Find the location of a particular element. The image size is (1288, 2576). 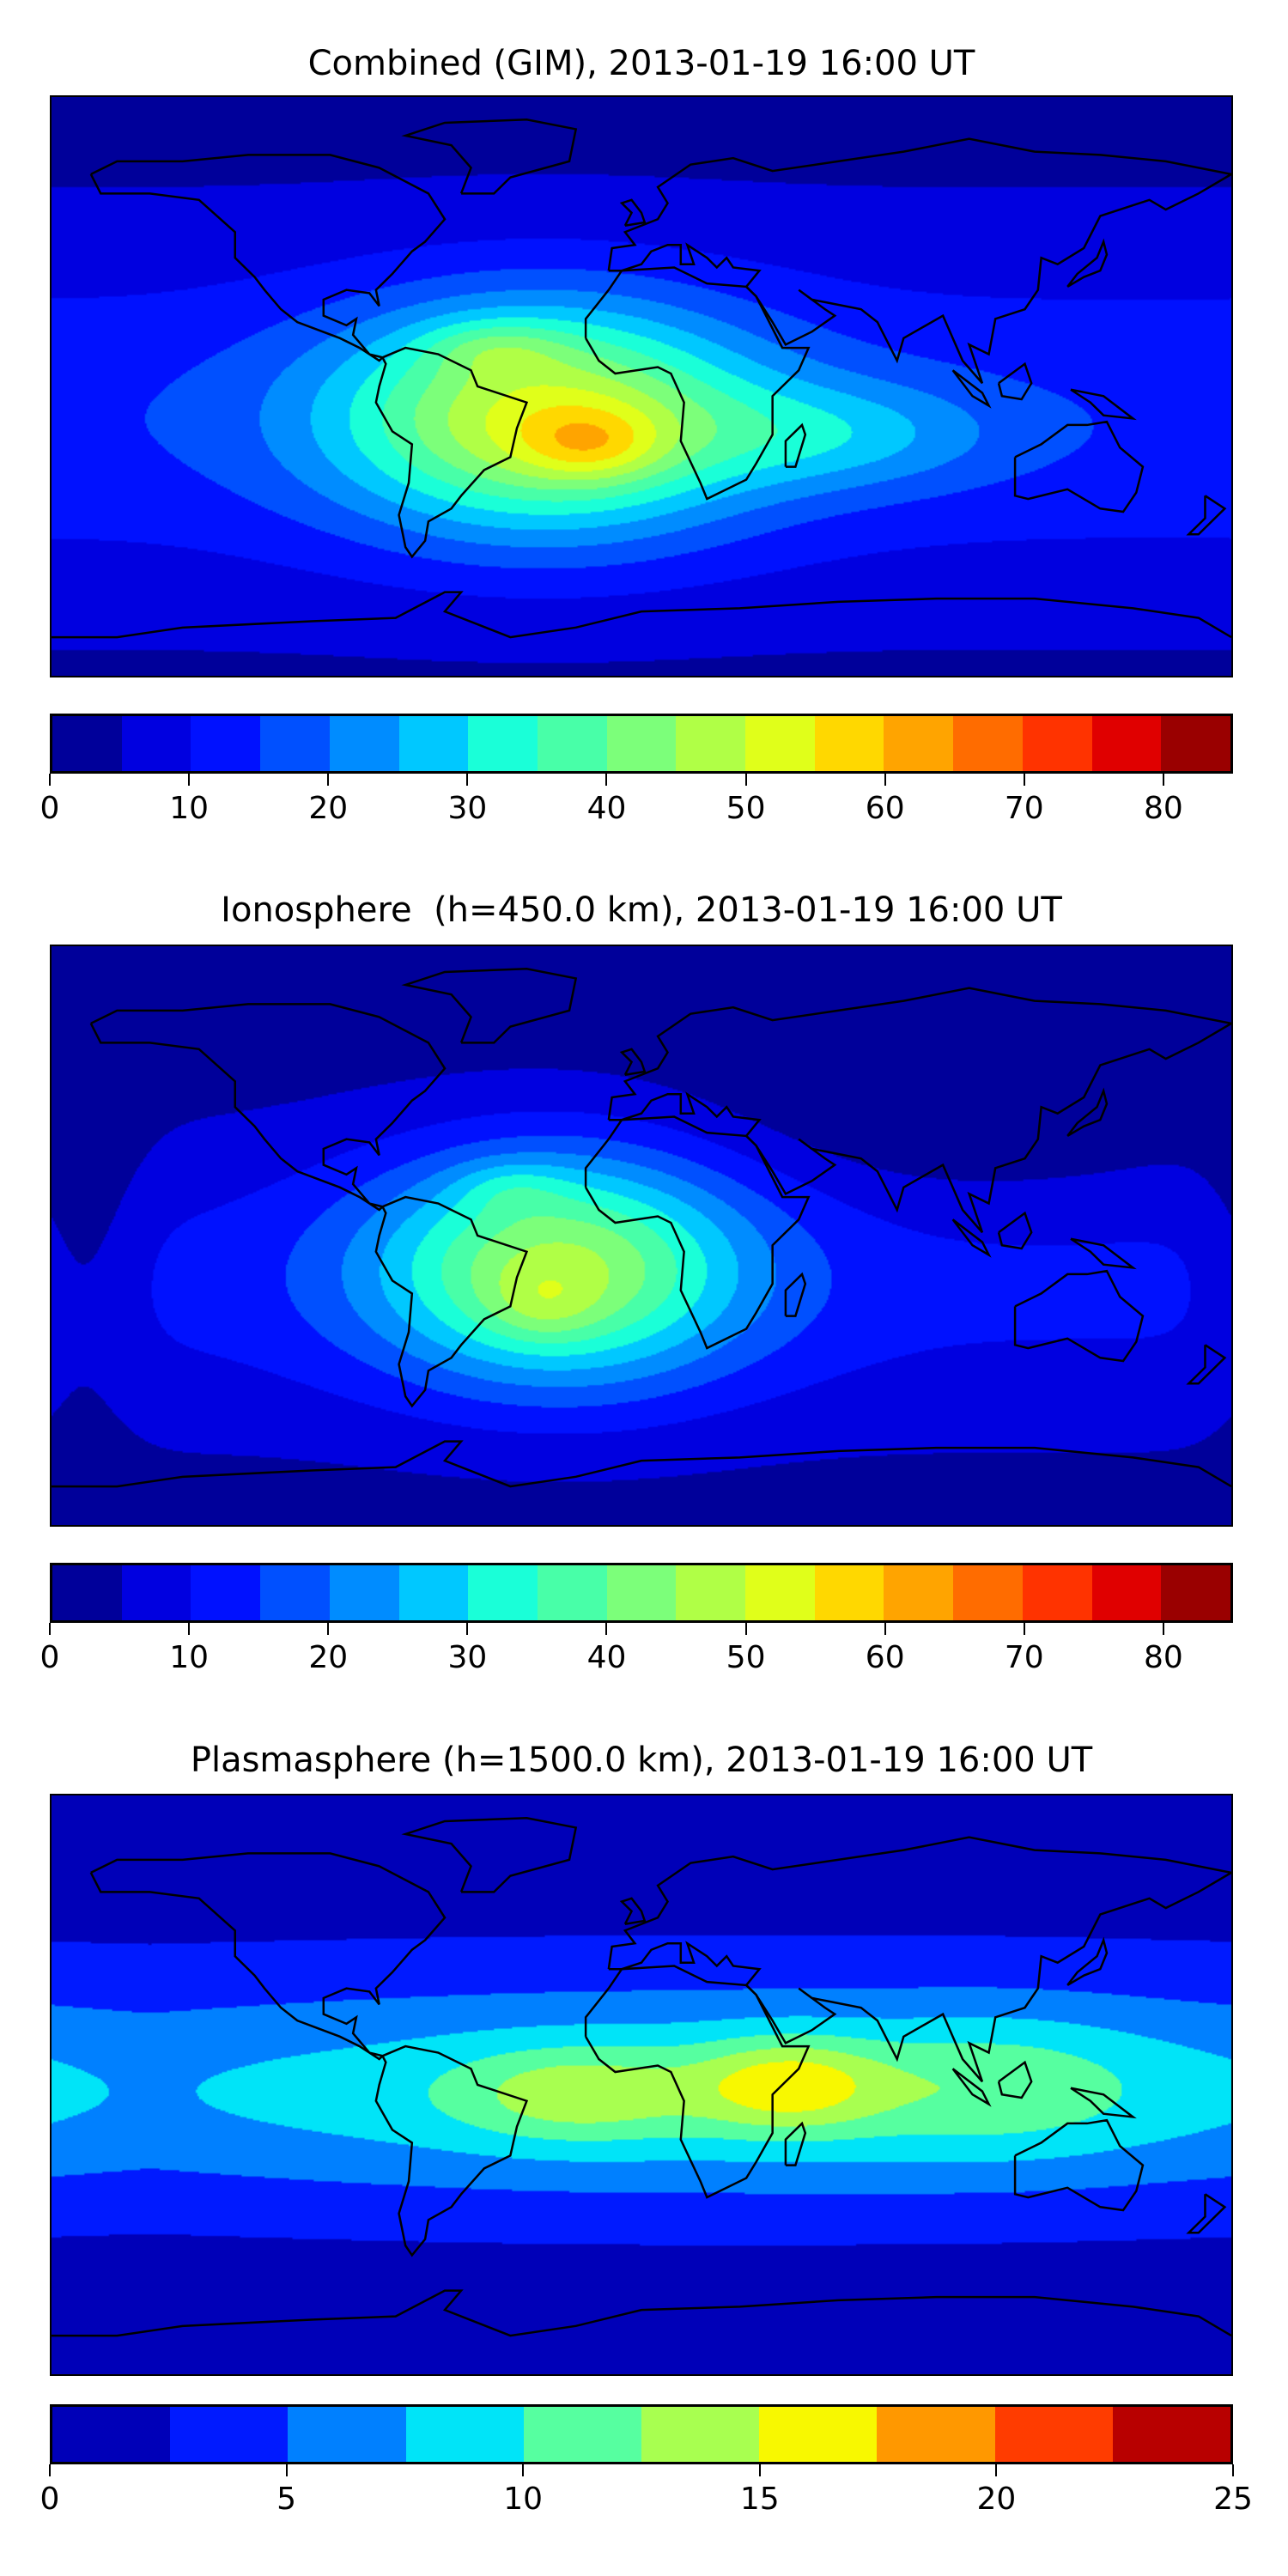

coastline-south-america is located at coordinates (452, 452).